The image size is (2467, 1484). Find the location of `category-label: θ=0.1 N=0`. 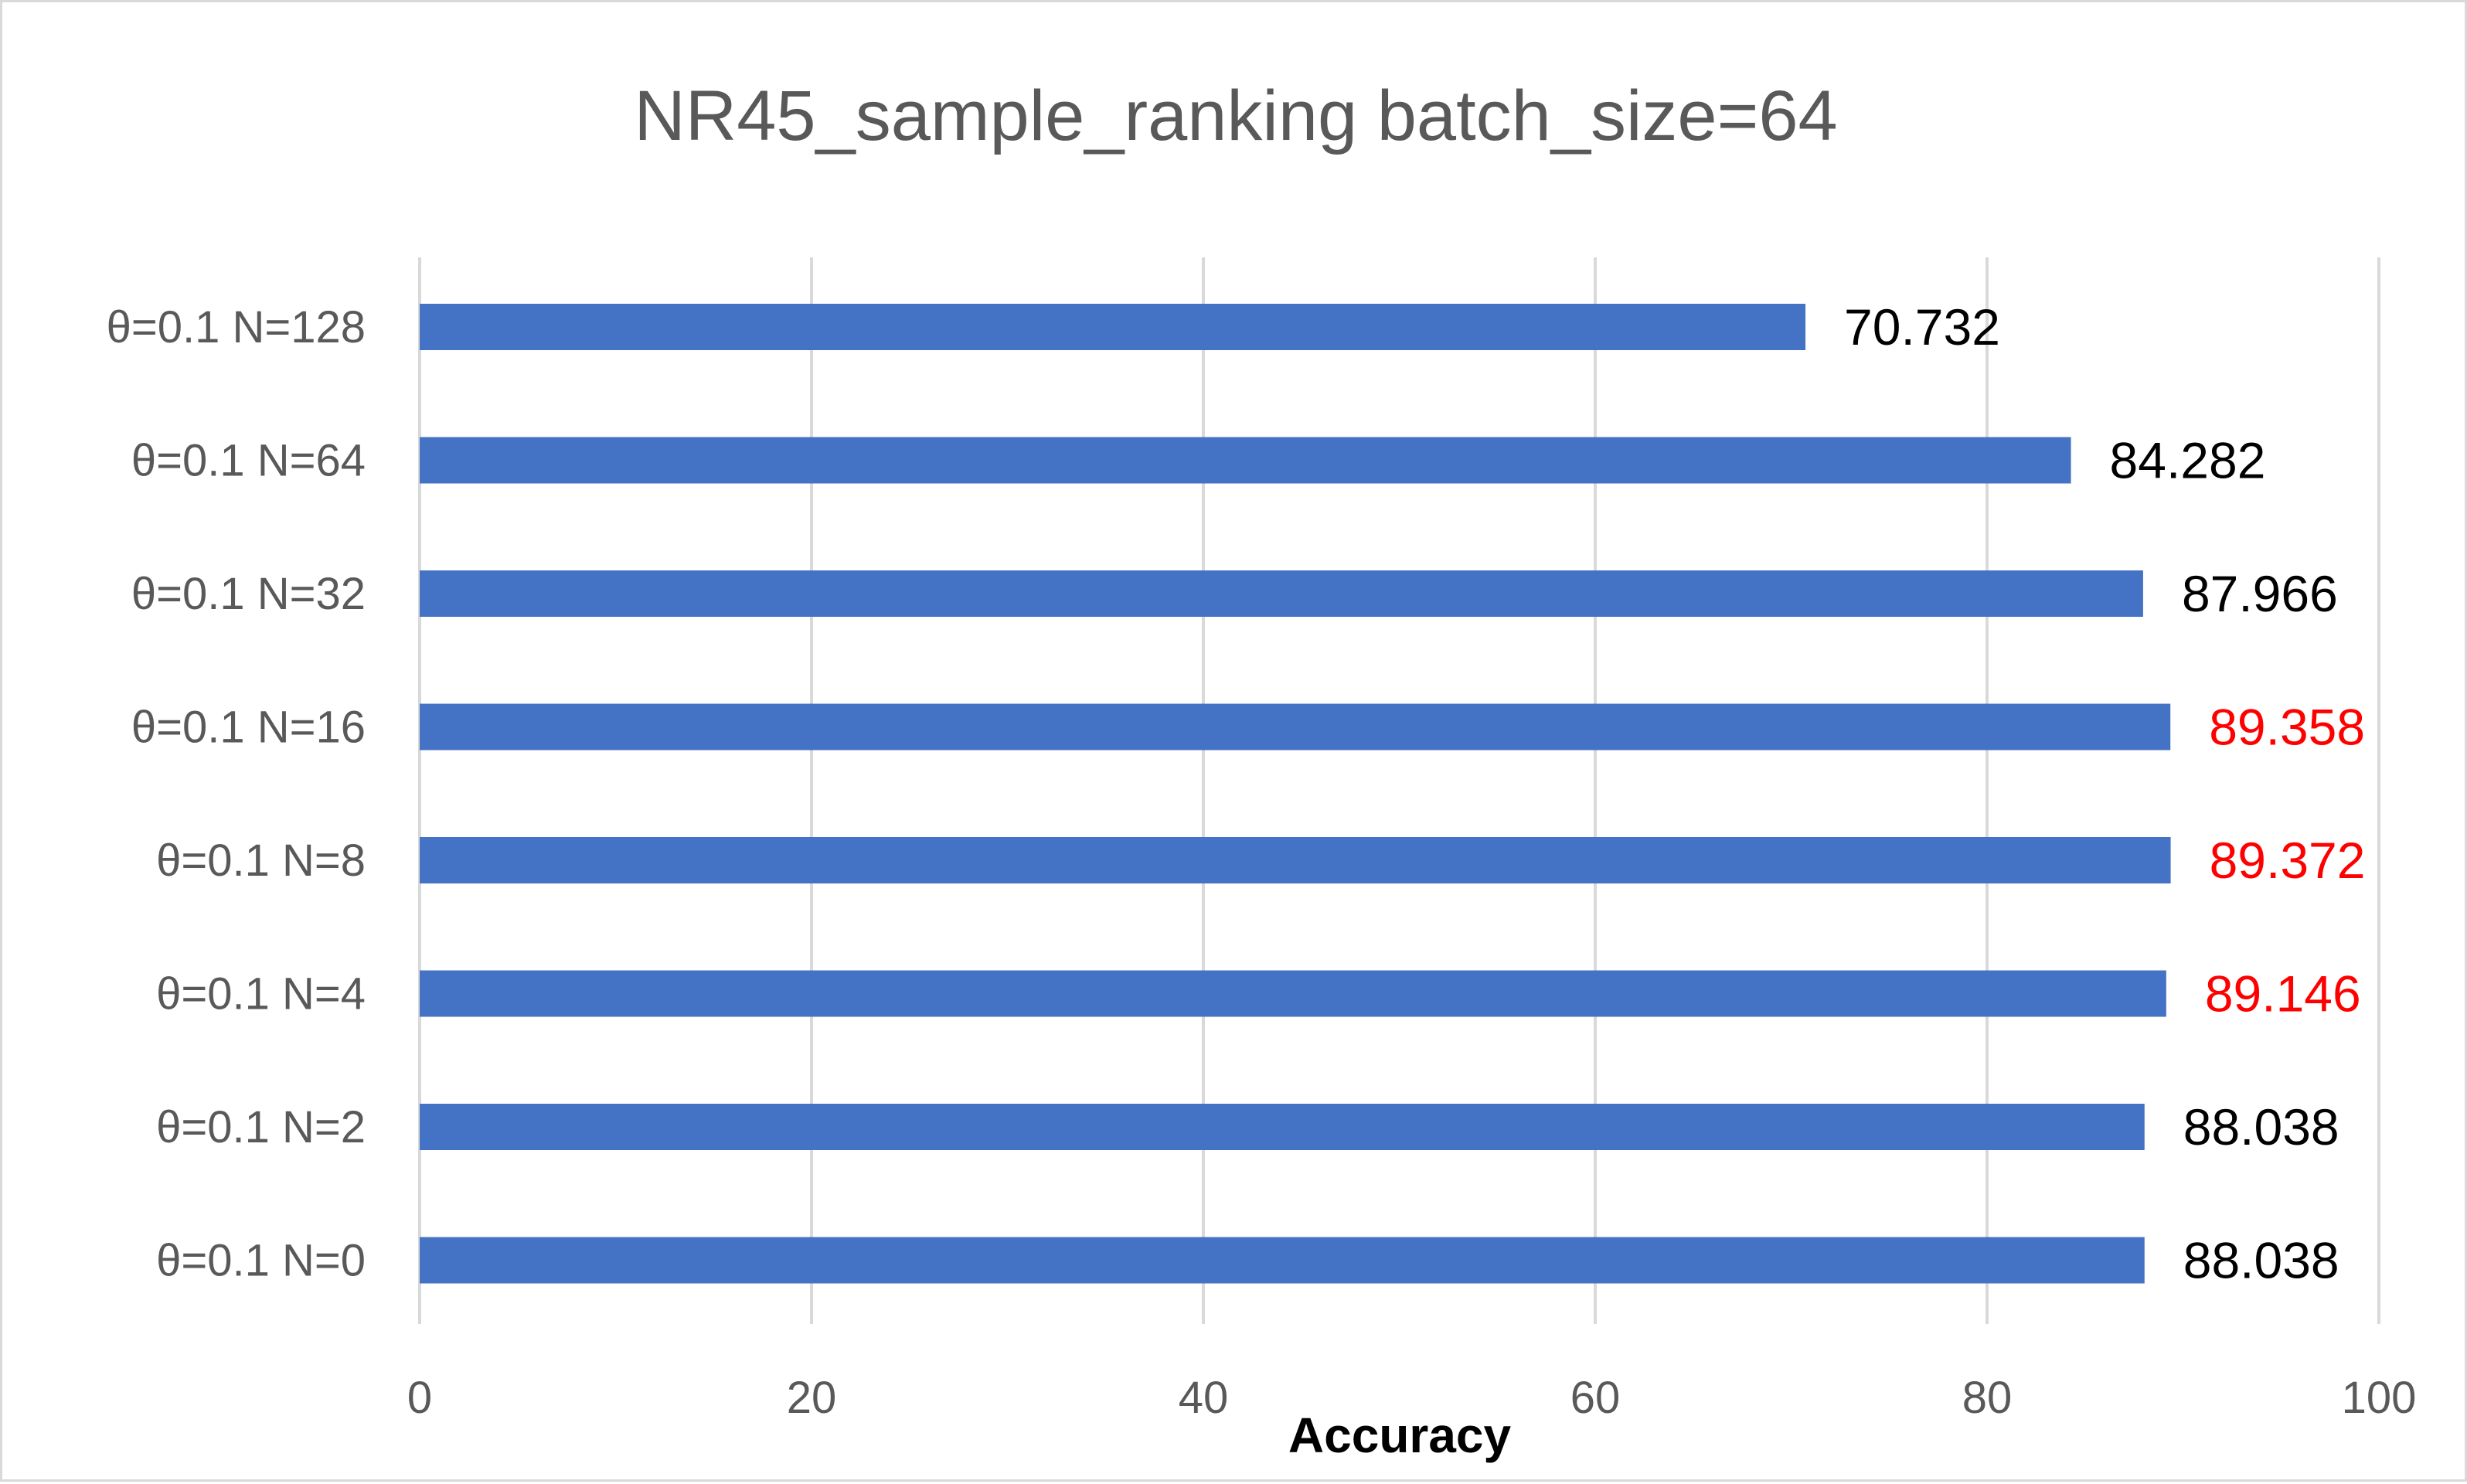

category-label: θ=0.1 N=0 is located at coordinates (261, 1261).